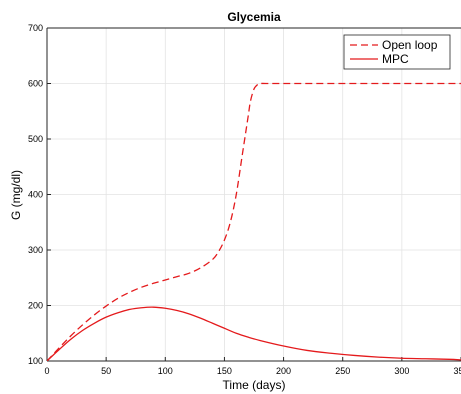  Describe the element at coordinates (254, 17) in the screenshot. I see `chart-title: Glycemia` at that location.